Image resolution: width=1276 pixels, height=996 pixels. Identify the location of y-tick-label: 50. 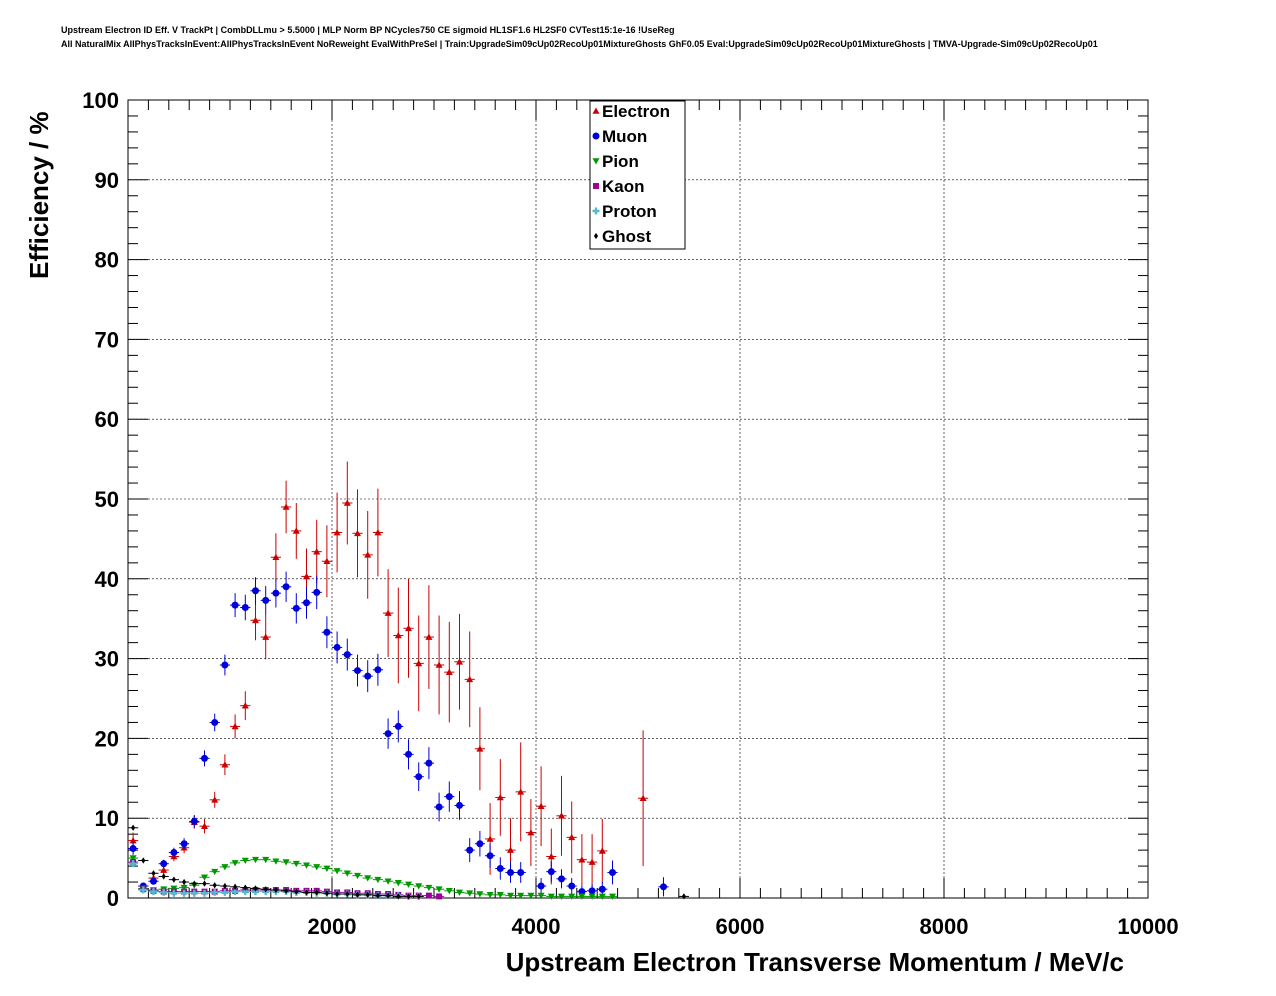
(107, 499).